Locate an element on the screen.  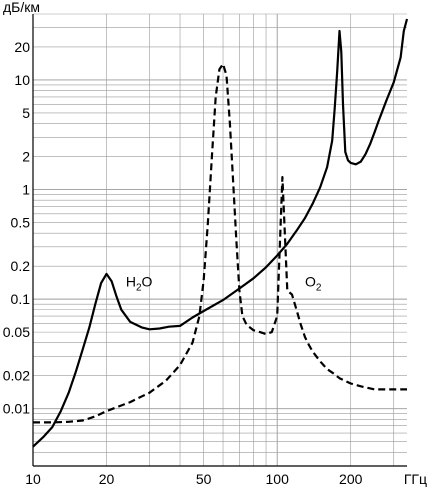
x-tick-label: 50 is located at coordinates (204, 479).